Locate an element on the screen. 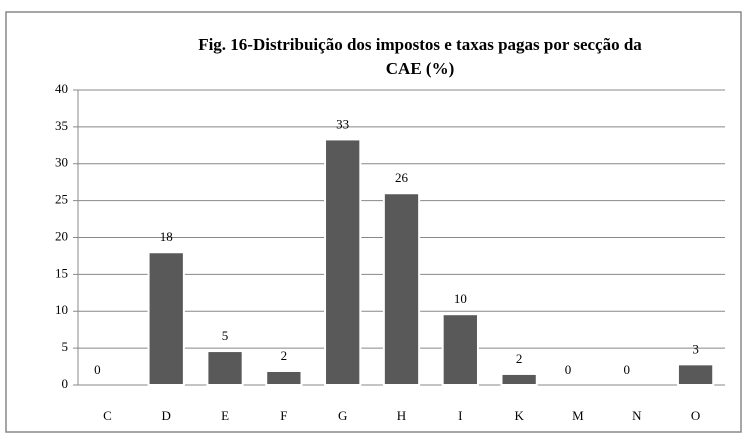 The width and height of the screenshot is (747, 435). y-tick-label: 25 is located at coordinates (61, 199).